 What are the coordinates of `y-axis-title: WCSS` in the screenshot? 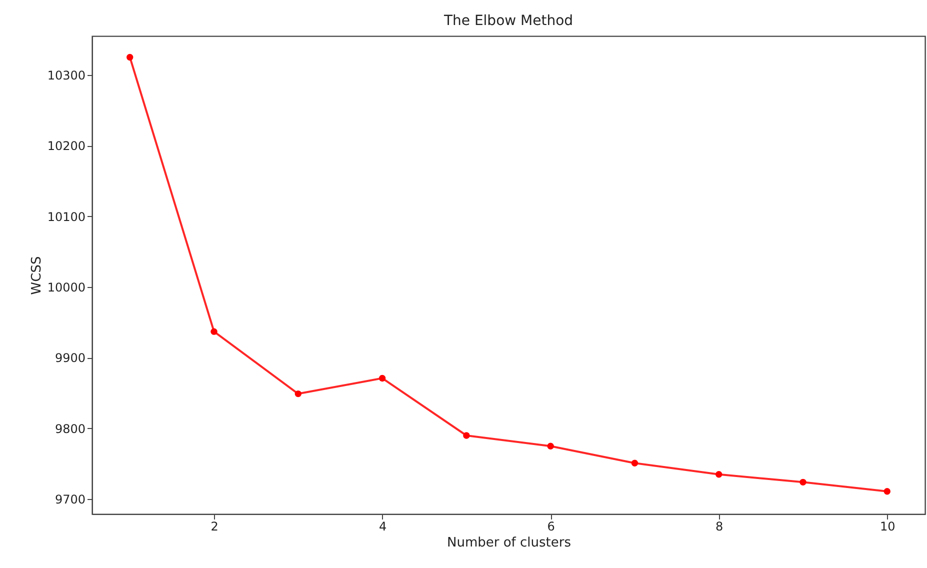 It's located at (36, 275).